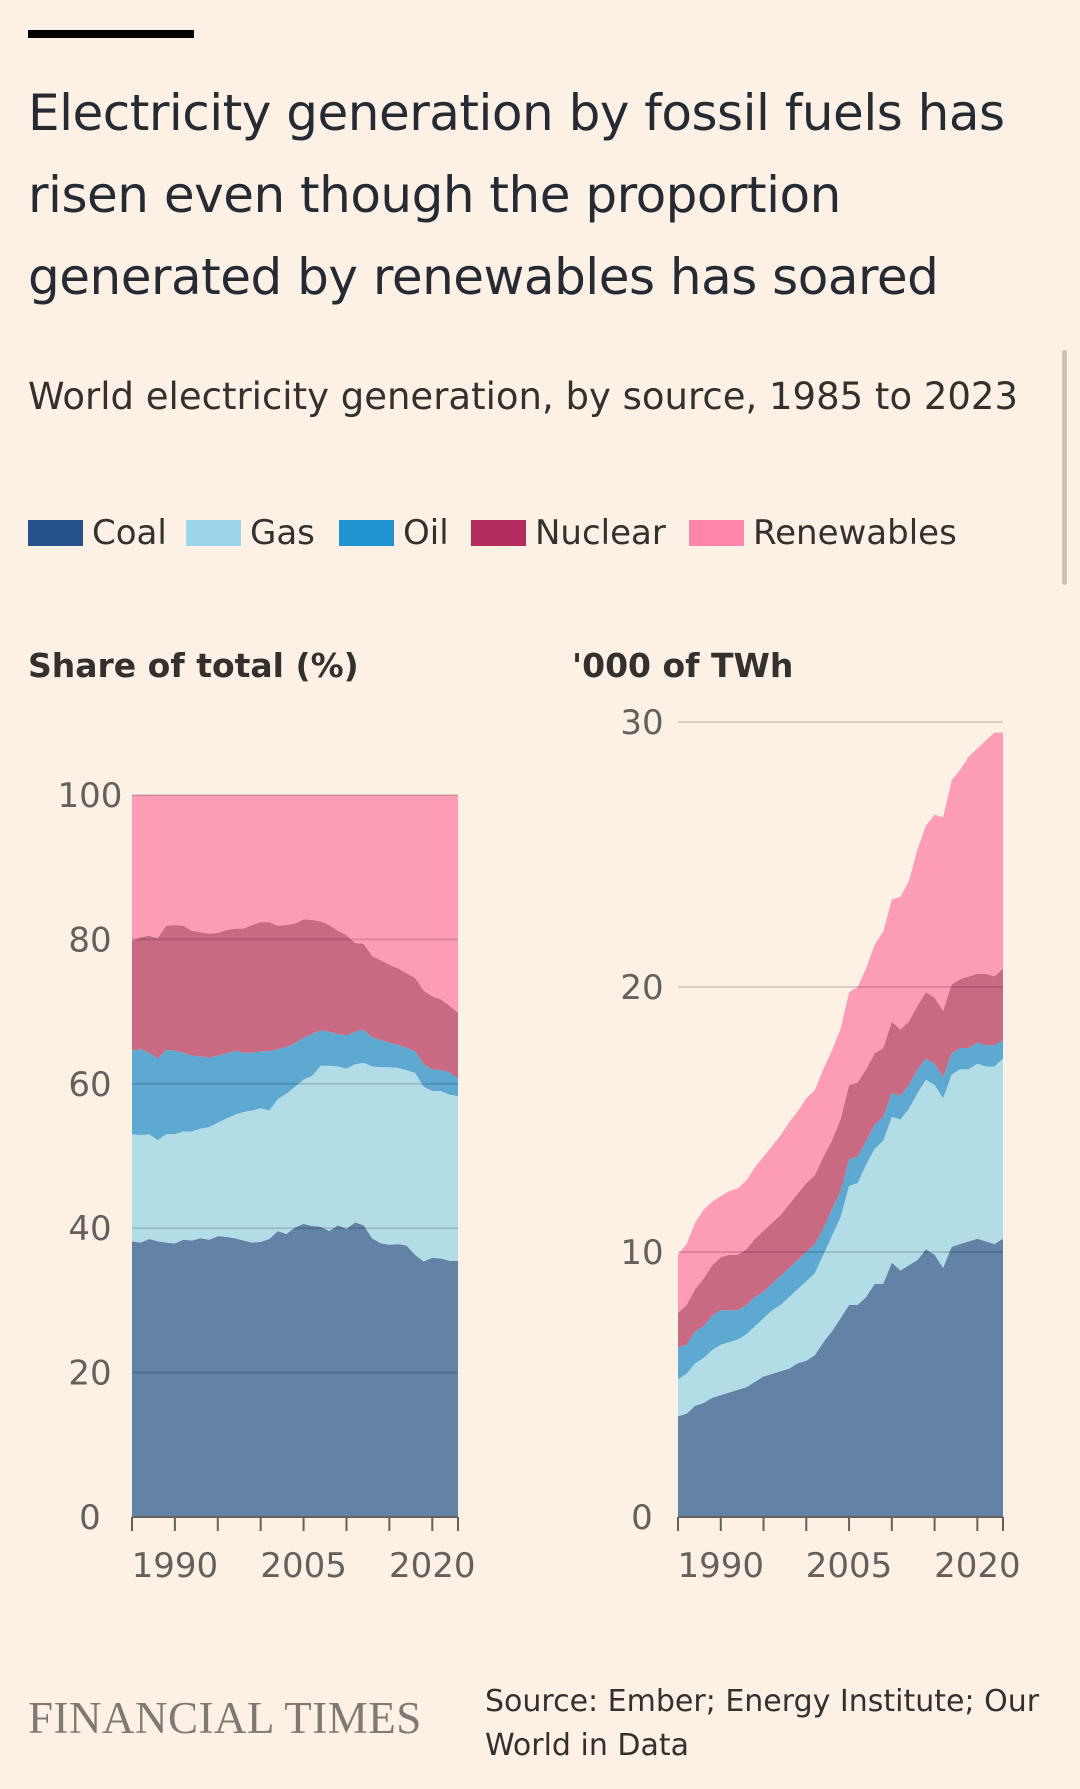 This screenshot has height=1789, width=1080. What do you see at coordinates (366, 533) in the screenshot?
I see `legend-swatch-oil` at bounding box center [366, 533].